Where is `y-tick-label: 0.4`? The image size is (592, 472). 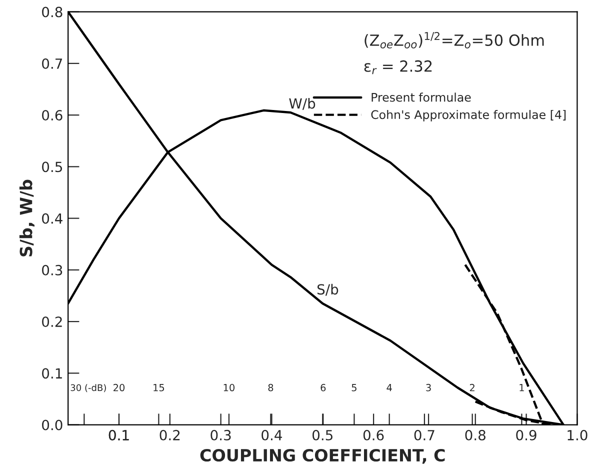 y-tick-label: 0.4 is located at coordinates (52, 218).